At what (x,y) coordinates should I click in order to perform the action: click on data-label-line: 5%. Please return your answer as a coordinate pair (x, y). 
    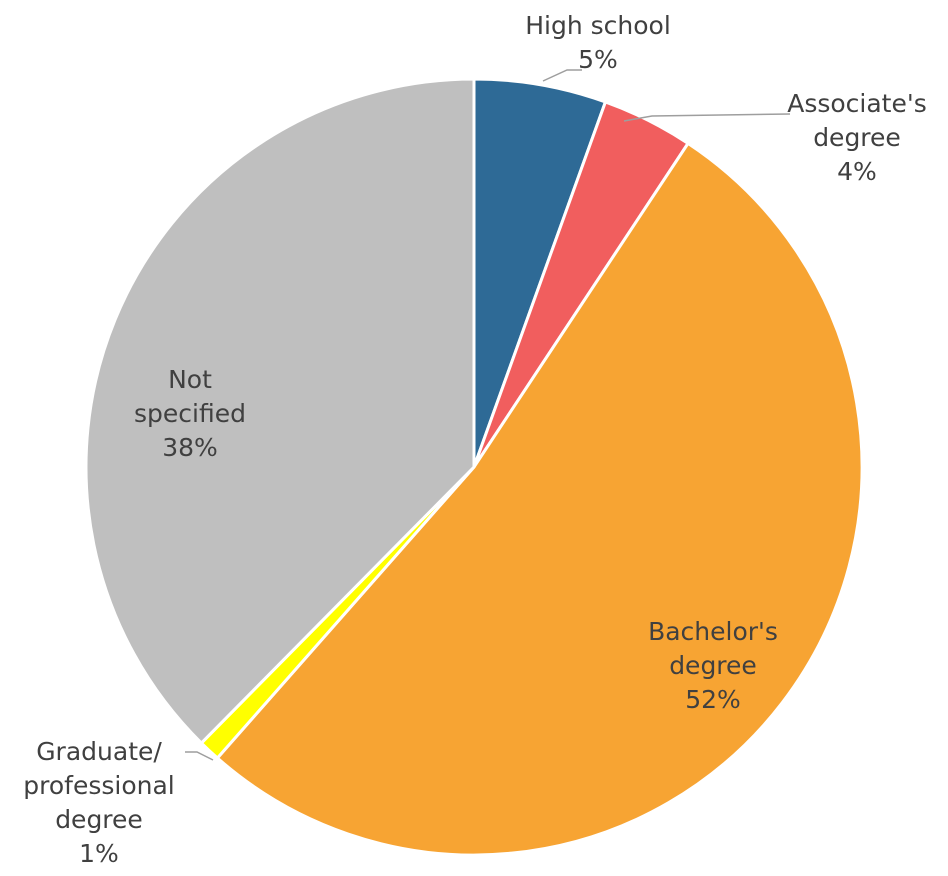
    Looking at the image, I should click on (598, 59).